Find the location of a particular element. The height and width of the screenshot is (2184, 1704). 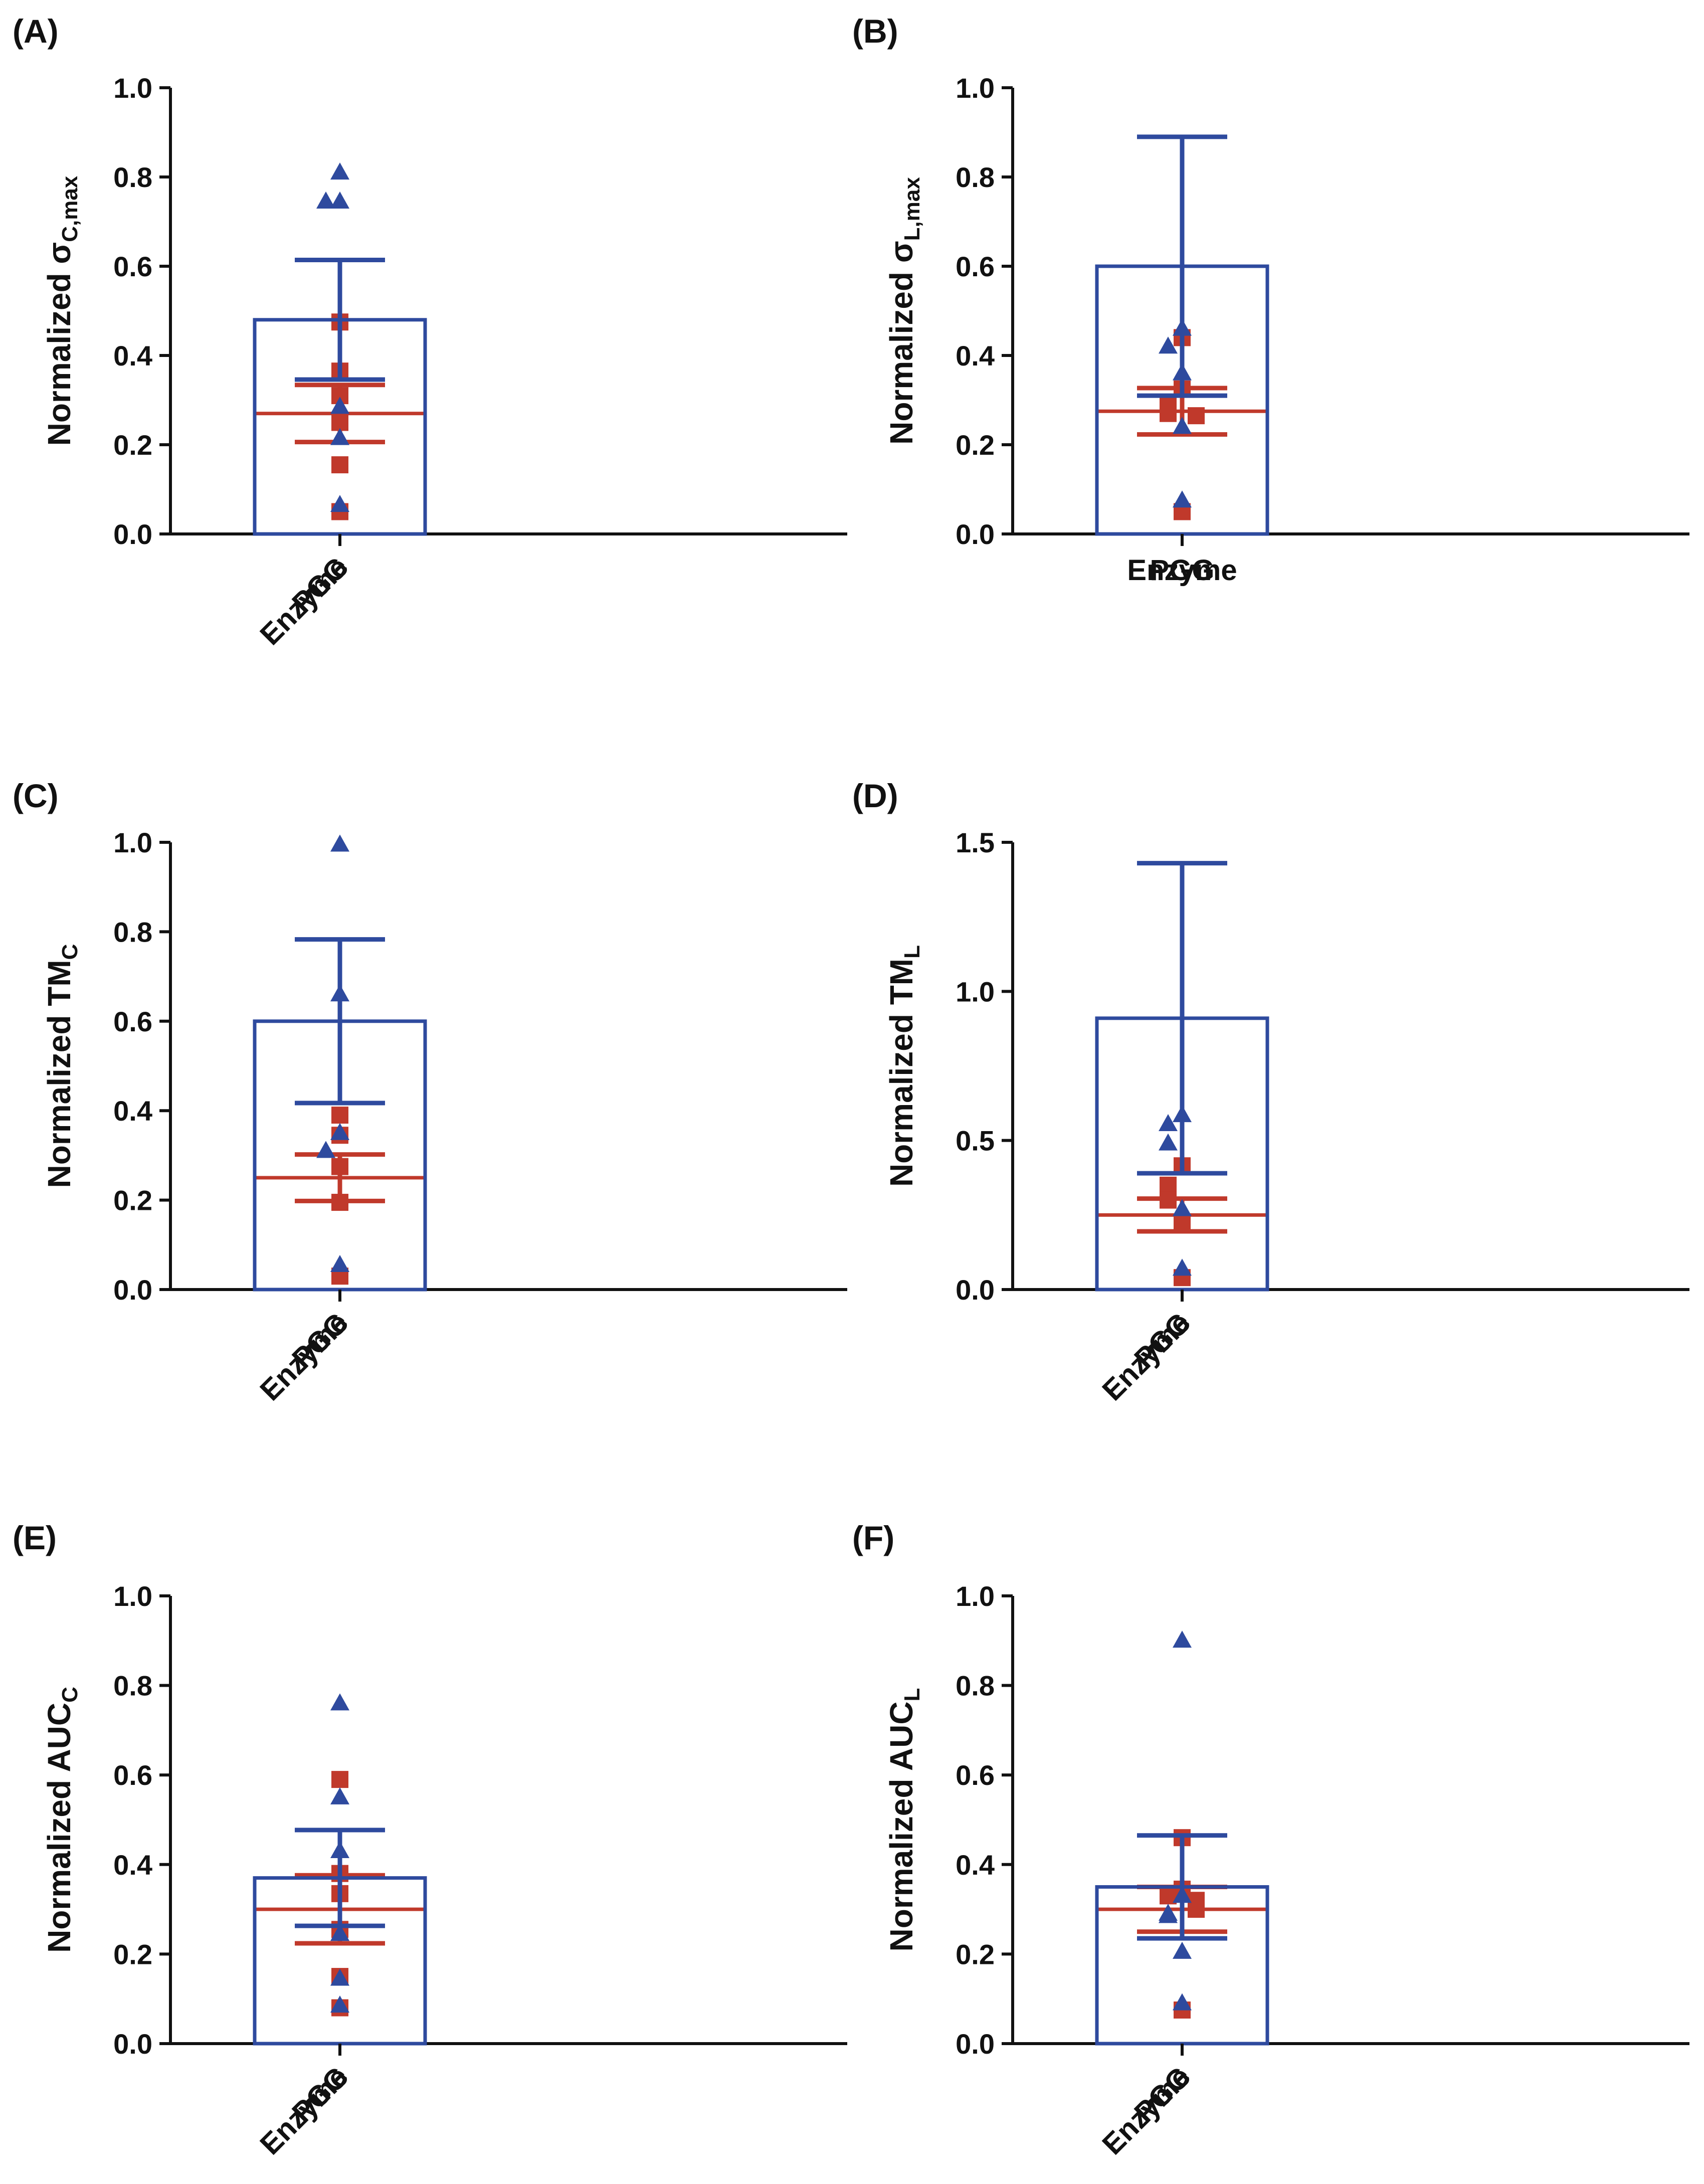

panel-label: (A) is located at coordinates (36, 31).